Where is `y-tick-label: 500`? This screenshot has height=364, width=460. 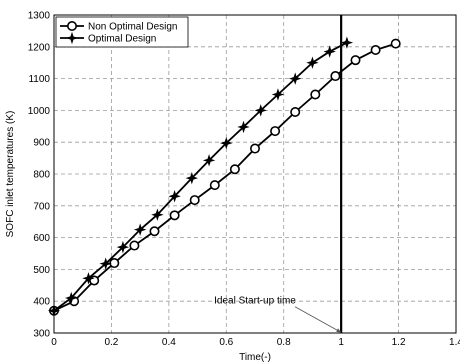
y-tick-label: 500 is located at coordinates (41, 270).